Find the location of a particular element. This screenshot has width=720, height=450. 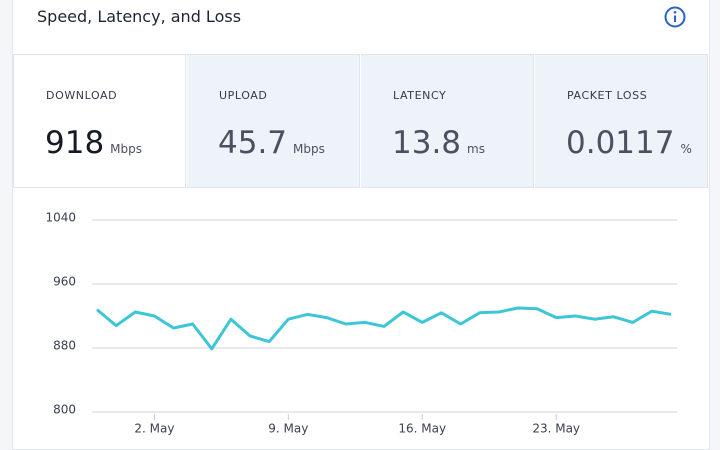

data-line is located at coordinates (384, 328).